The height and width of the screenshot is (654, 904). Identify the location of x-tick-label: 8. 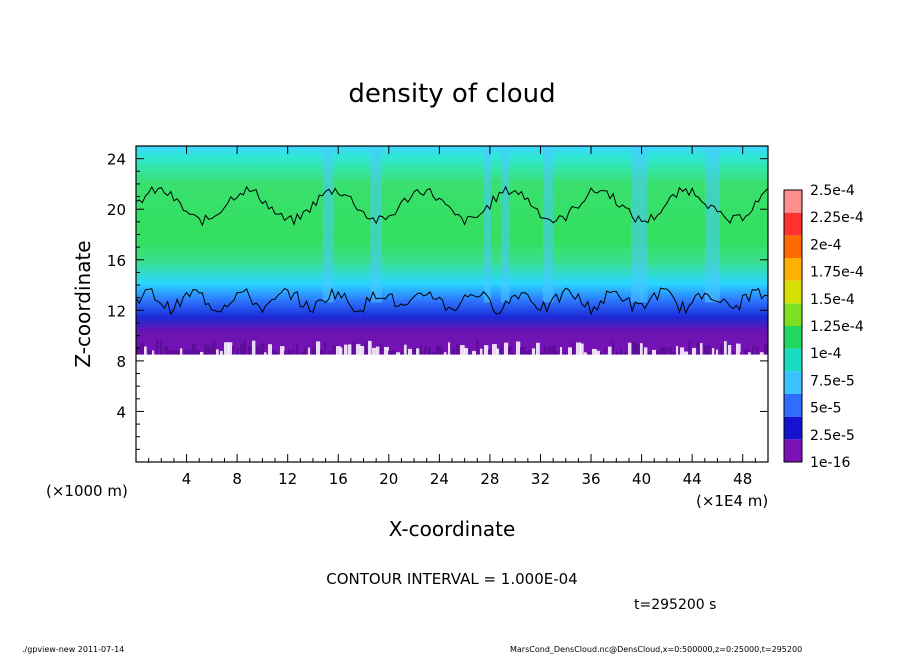
(237, 479).